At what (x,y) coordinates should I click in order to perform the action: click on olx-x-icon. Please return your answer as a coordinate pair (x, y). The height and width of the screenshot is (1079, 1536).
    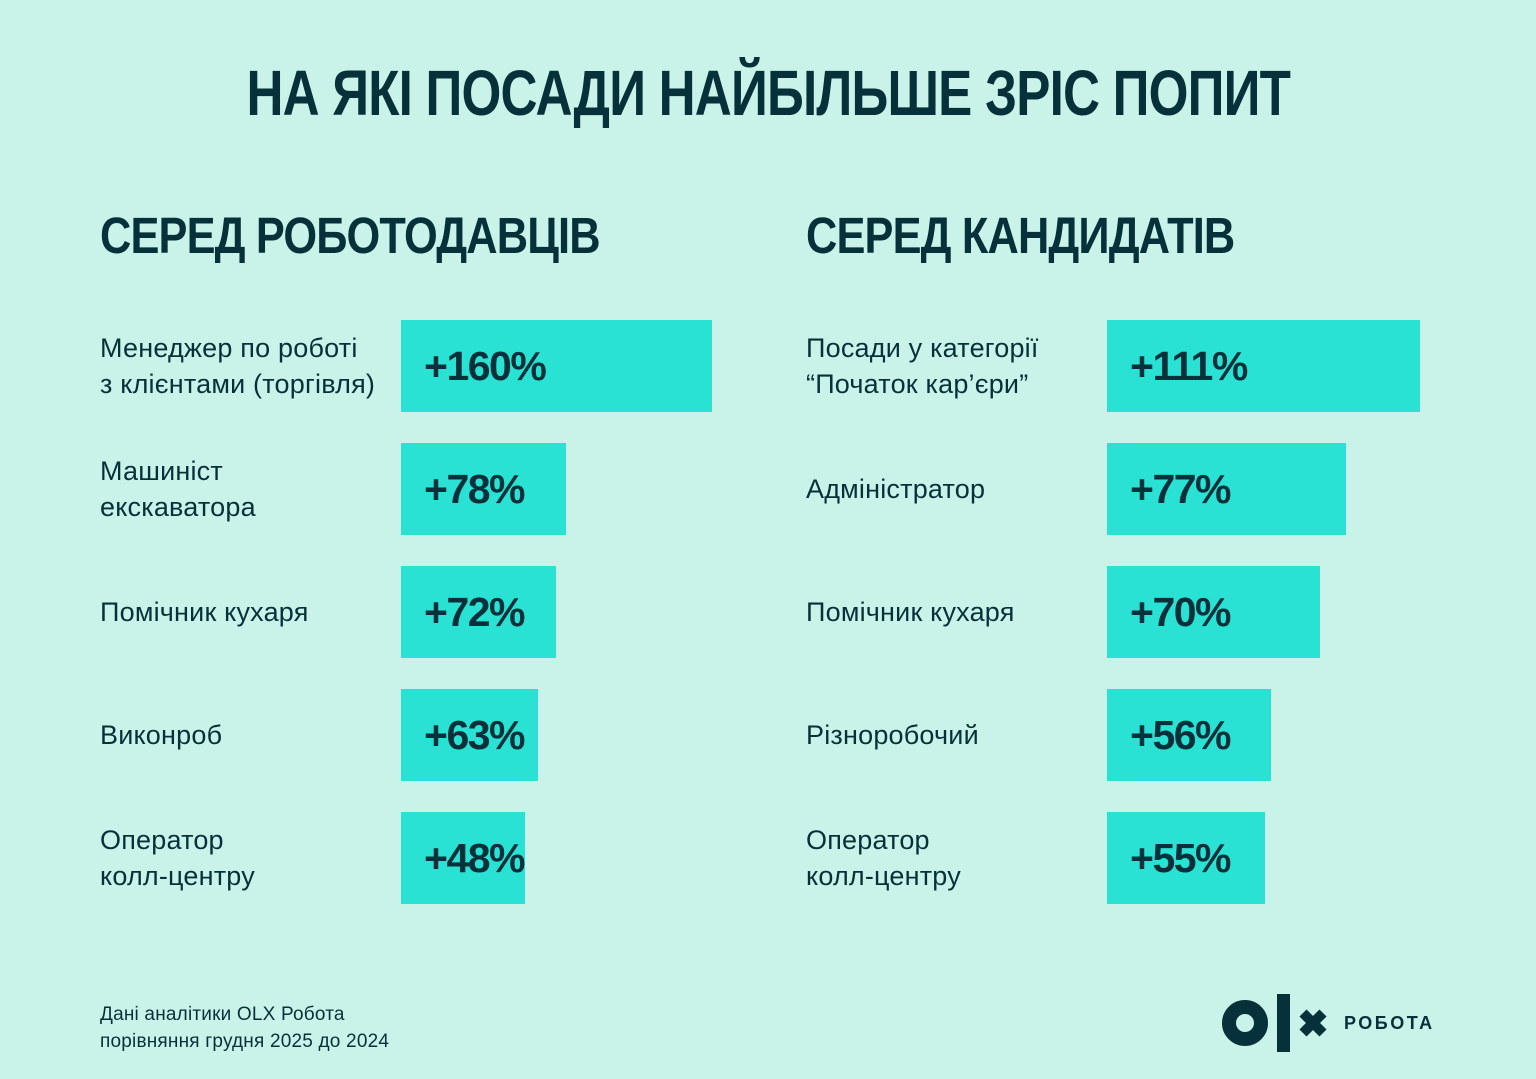
    Looking at the image, I should click on (1313, 1023).